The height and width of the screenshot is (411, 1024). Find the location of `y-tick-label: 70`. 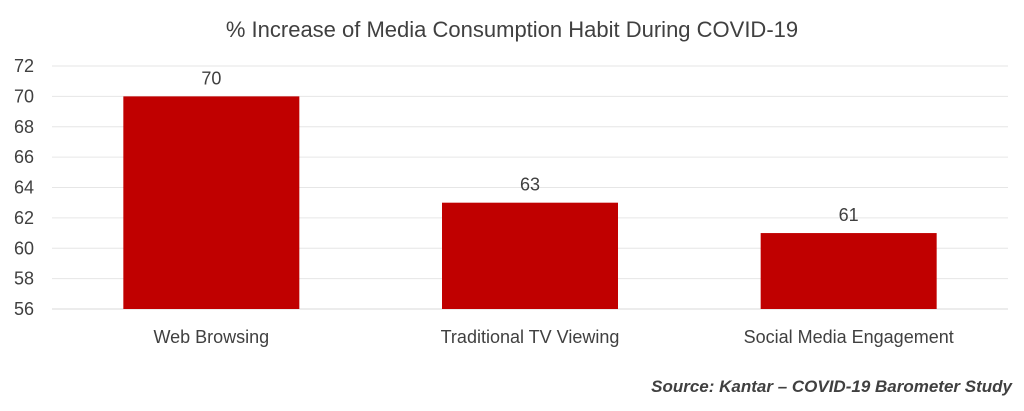

y-tick-label: 70 is located at coordinates (24, 96).